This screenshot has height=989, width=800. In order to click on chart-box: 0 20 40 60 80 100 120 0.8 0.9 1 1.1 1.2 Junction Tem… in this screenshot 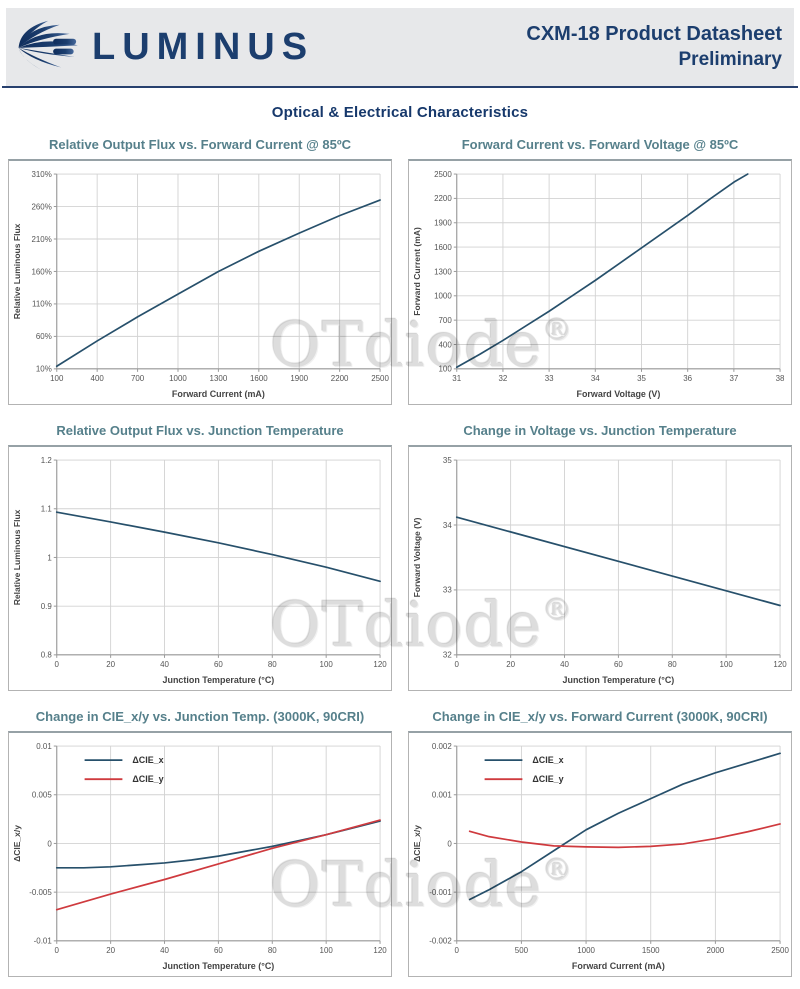, I will do `click(200, 568)`.